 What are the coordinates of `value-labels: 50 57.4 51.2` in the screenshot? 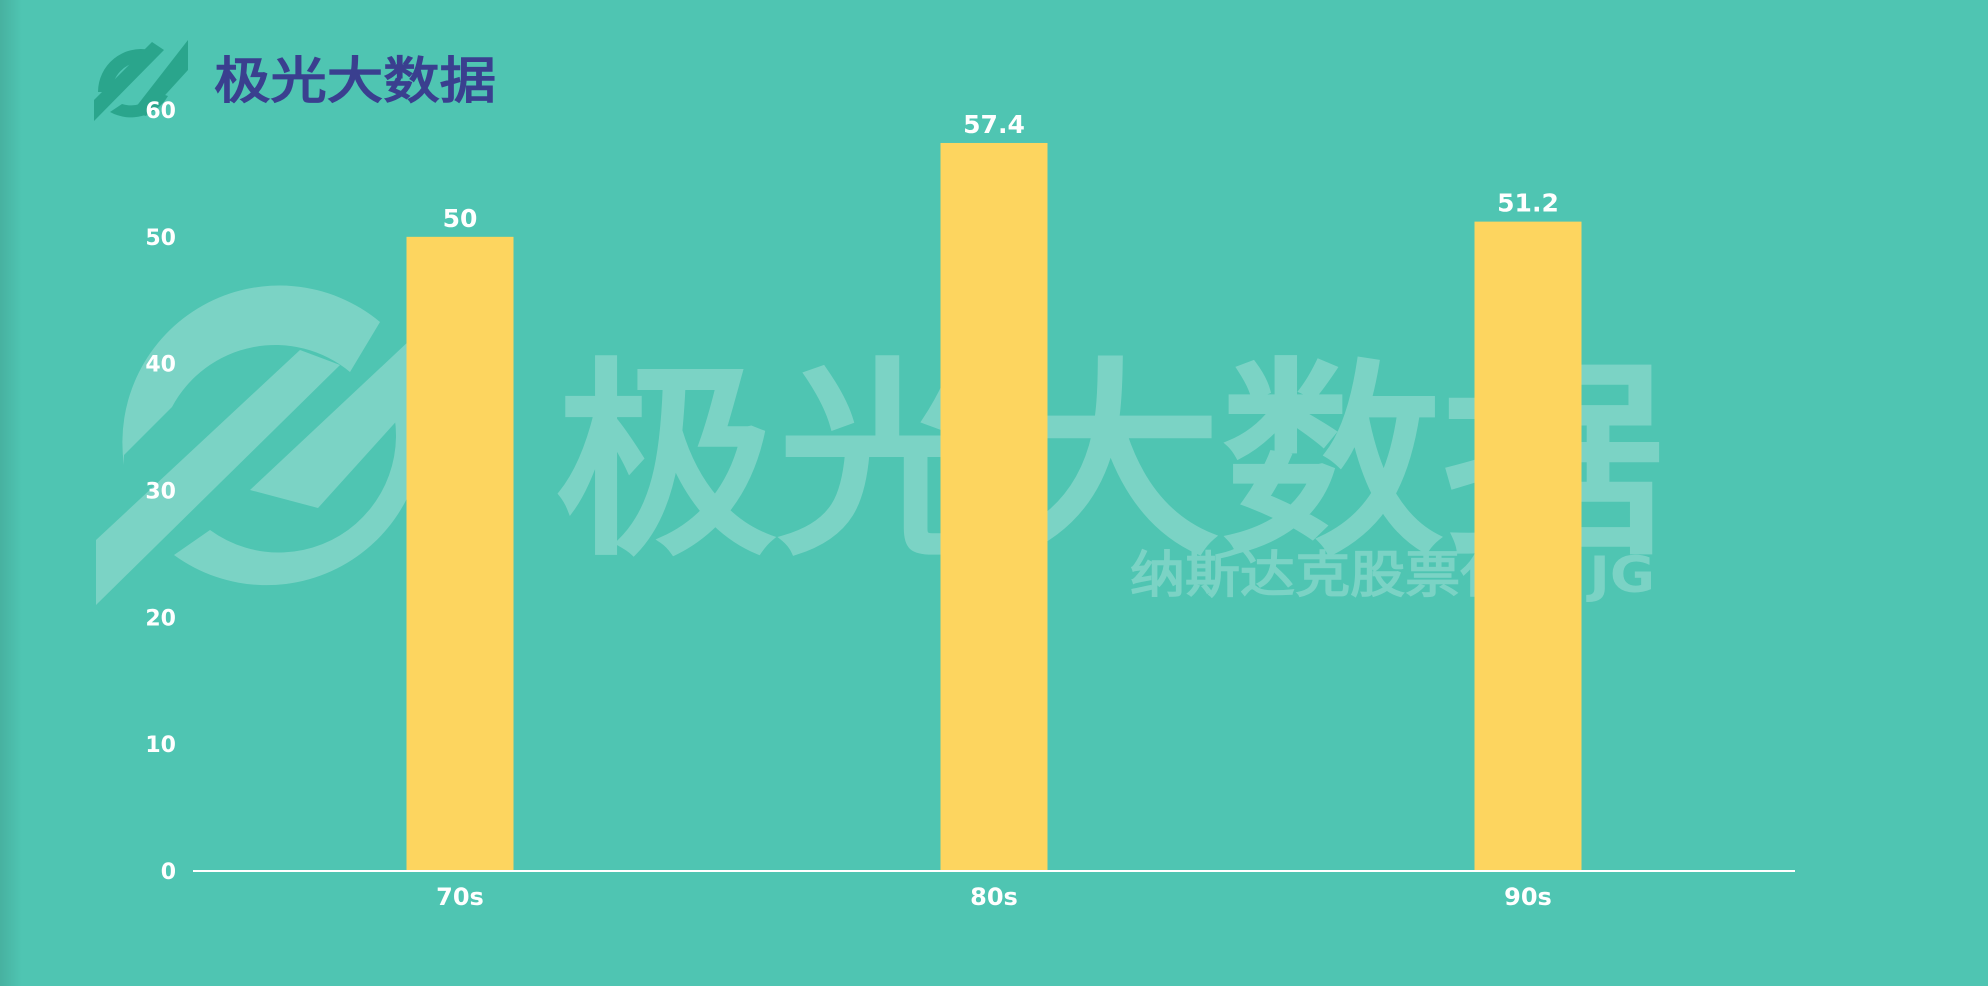 It's located at (1001, 171).